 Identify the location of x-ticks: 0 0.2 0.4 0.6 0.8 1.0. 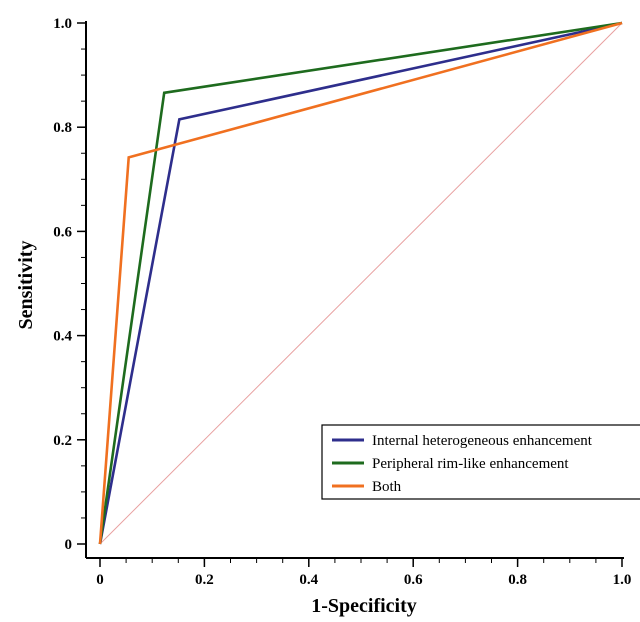
(363, 573).